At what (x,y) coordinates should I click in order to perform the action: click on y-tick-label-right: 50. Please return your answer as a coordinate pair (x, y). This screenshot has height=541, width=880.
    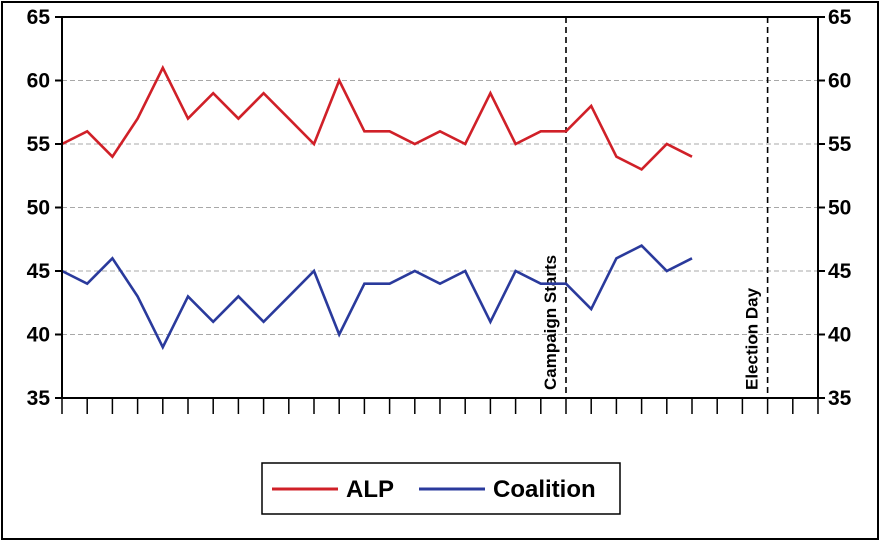
    Looking at the image, I should click on (839, 208).